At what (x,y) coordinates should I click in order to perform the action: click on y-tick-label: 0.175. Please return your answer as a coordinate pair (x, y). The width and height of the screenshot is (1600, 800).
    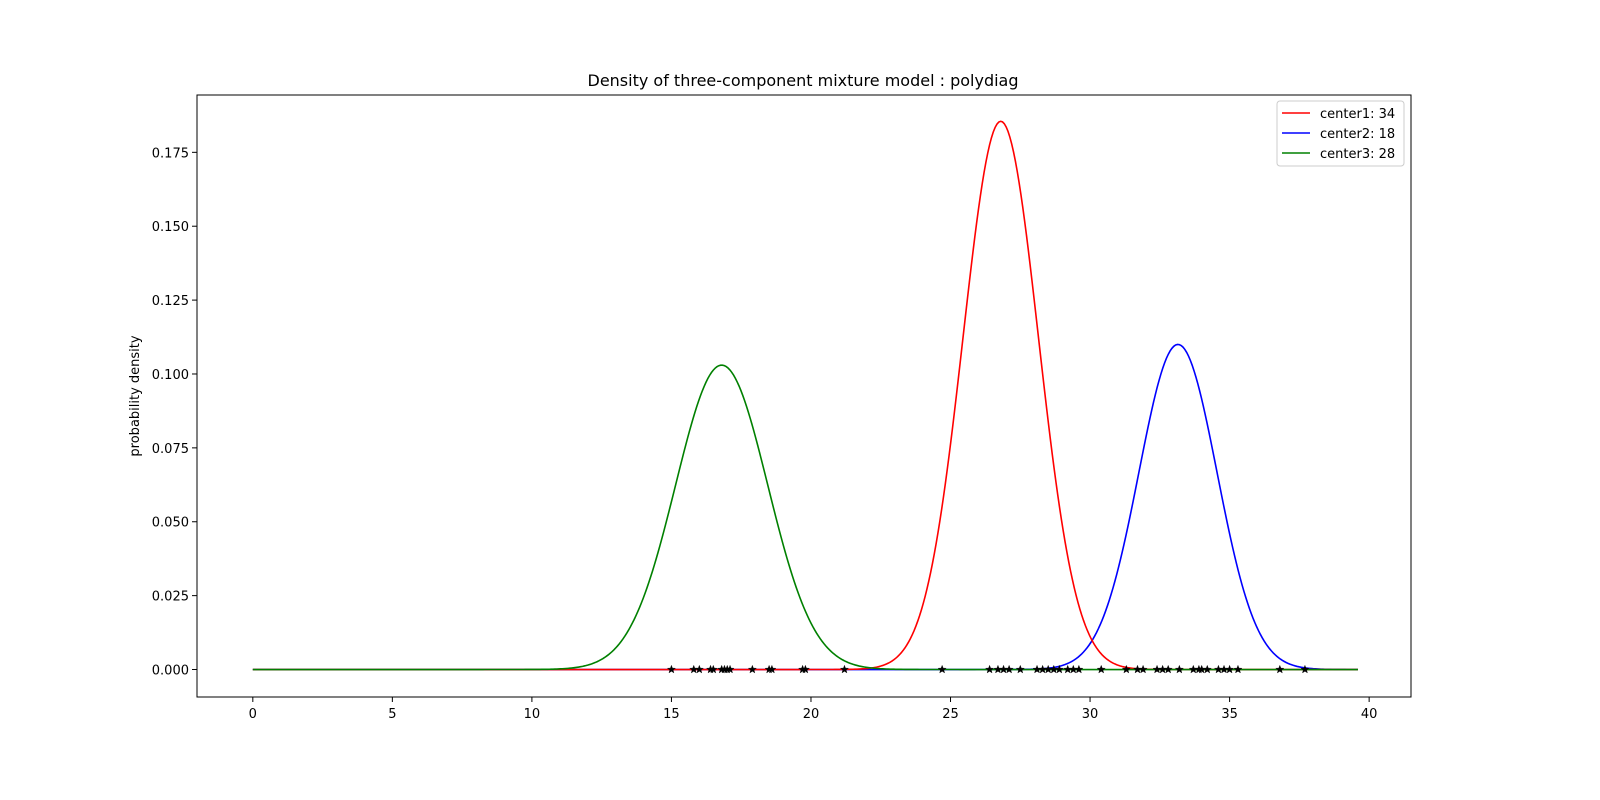
    Looking at the image, I should click on (170, 153).